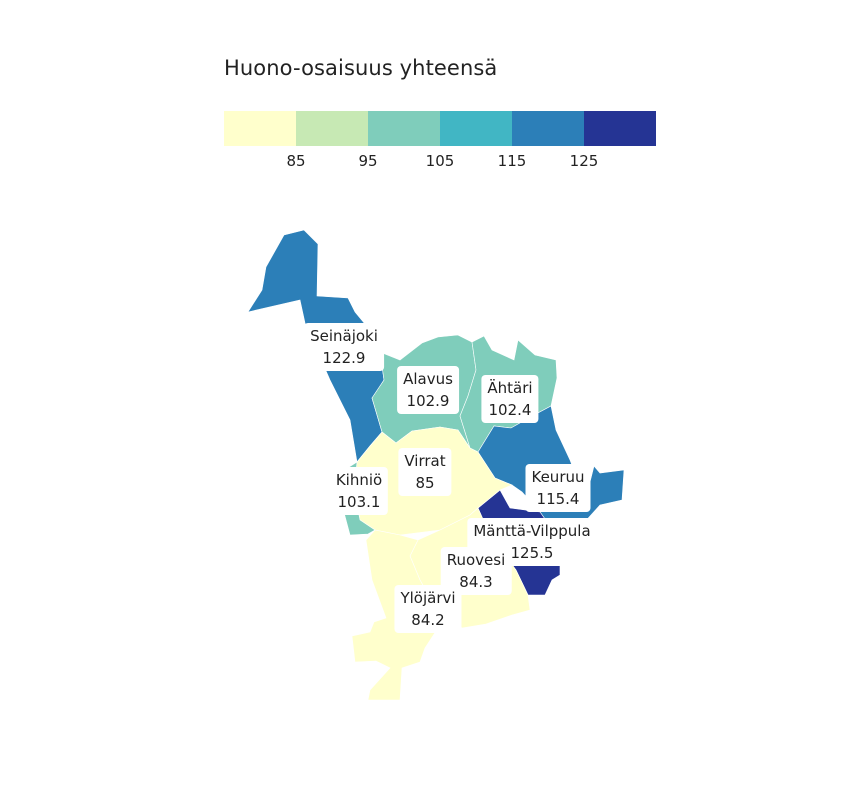 The width and height of the screenshot is (864, 792). I want to click on label-virrat: Virrat 85, so click(425, 472).